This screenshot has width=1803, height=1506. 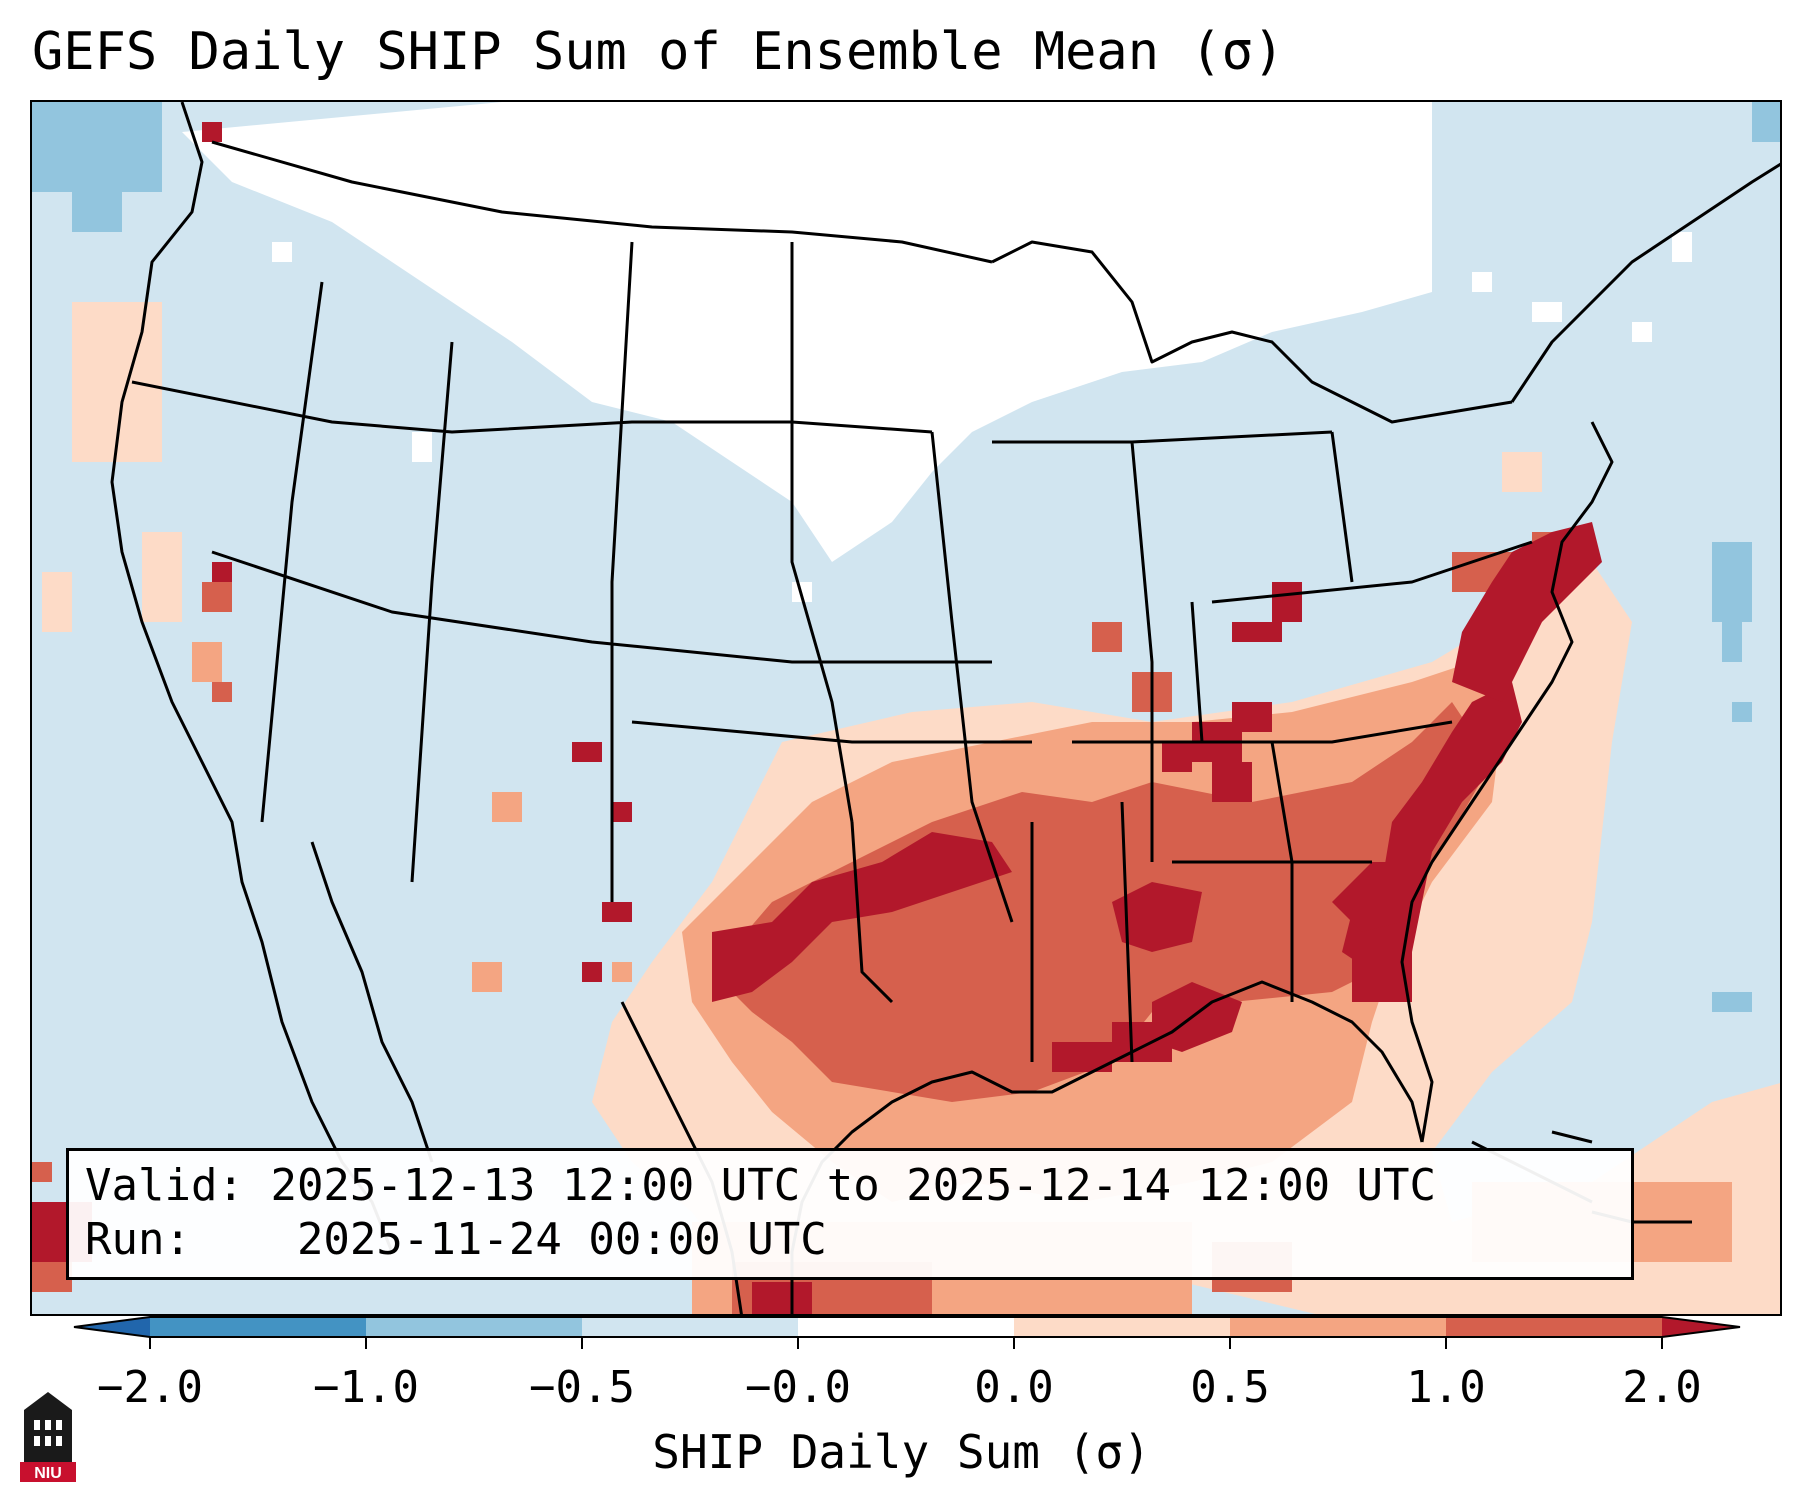 I want to click on great-lakes-shore, so click(x=1252, y=332).